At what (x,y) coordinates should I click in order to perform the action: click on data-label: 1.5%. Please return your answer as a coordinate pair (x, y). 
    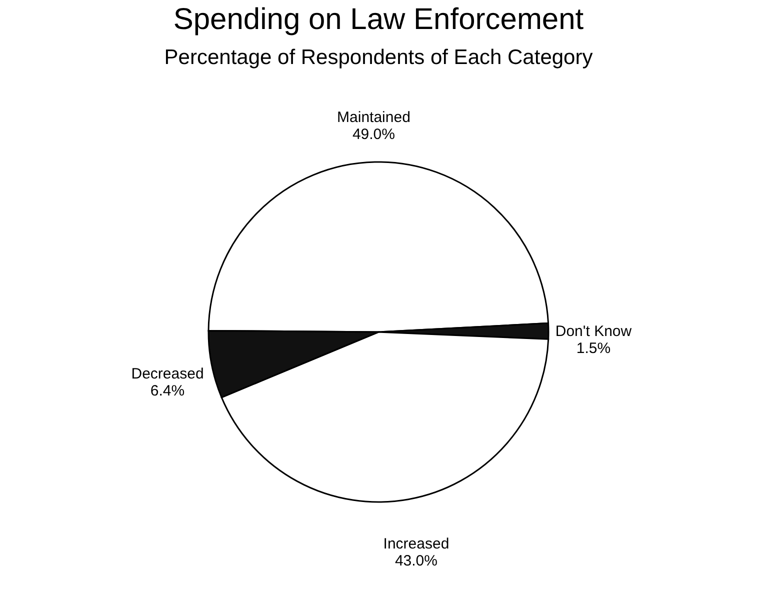
    Looking at the image, I should click on (593, 348).